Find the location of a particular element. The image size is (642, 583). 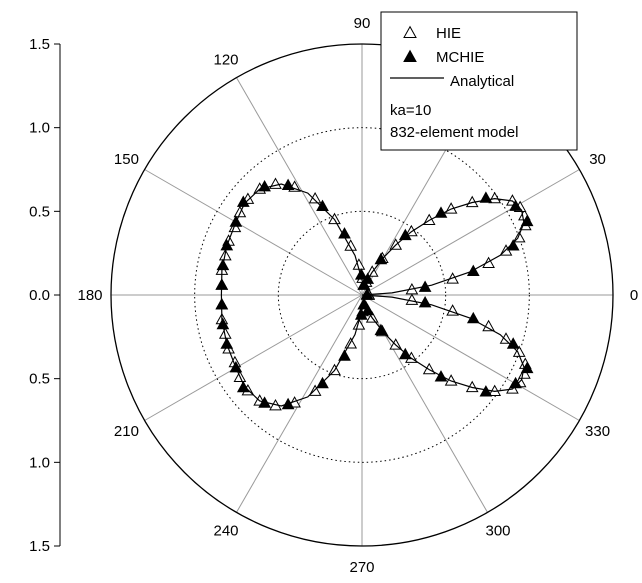

legend-marker-hie is located at coordinates (410, 31).